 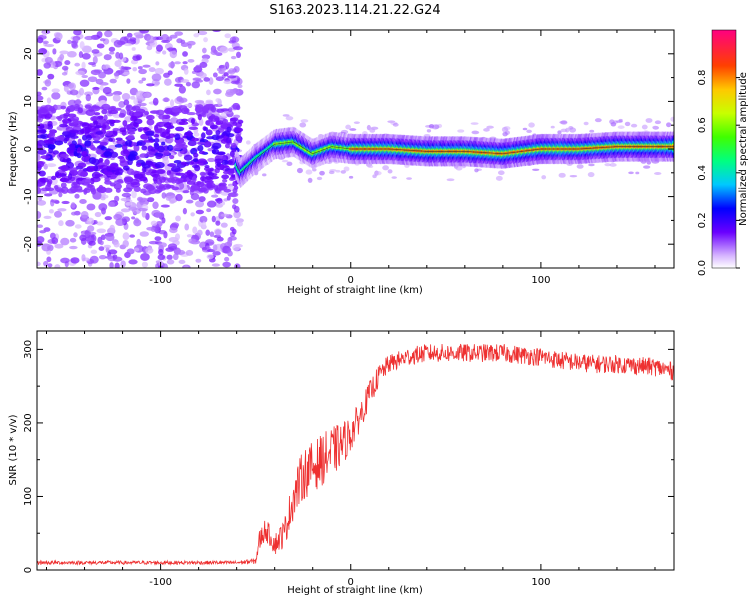 I want to click on colorbar-tick-label: 0.8, so click(x=702, y=78).